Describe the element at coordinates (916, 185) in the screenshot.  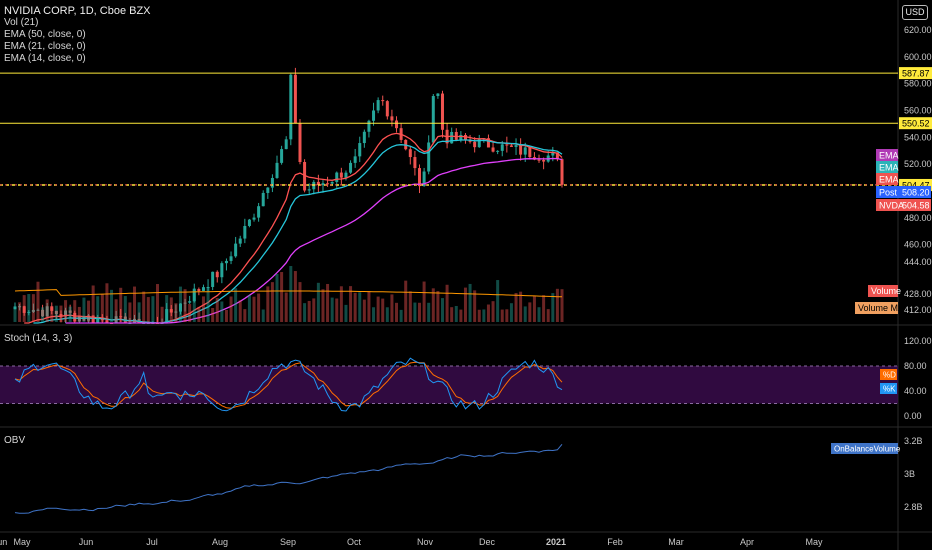
I see `level-label: 504.47` at that location.